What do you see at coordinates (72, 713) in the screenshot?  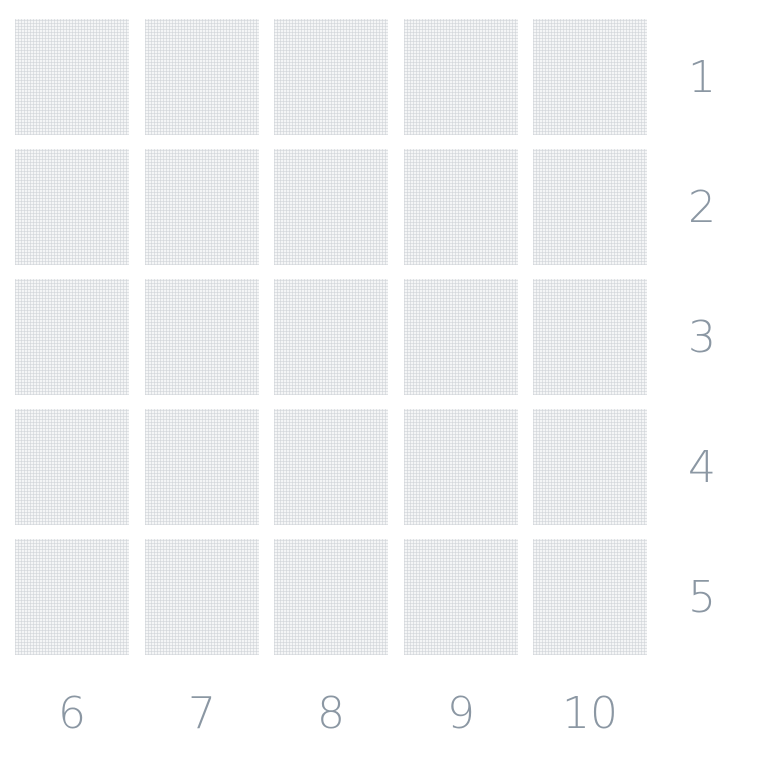 I see `column-label: 6` at bounding box center [72, 713].